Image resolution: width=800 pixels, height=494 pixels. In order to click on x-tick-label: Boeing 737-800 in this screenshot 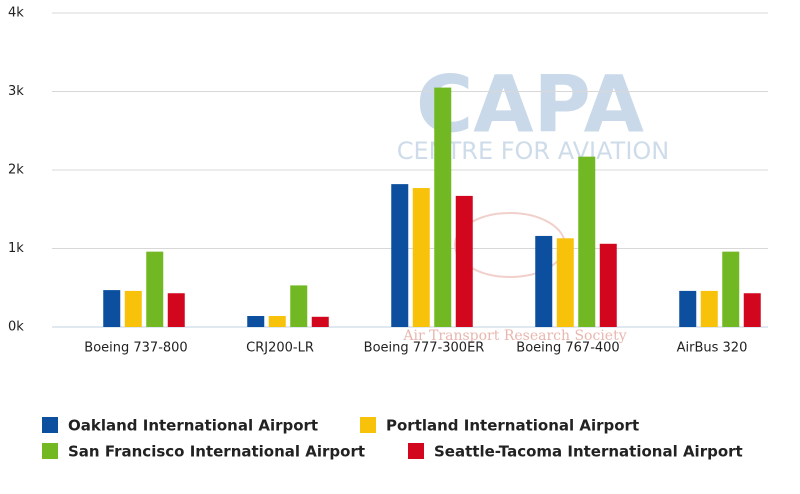, I will do `click(135, 348)`.